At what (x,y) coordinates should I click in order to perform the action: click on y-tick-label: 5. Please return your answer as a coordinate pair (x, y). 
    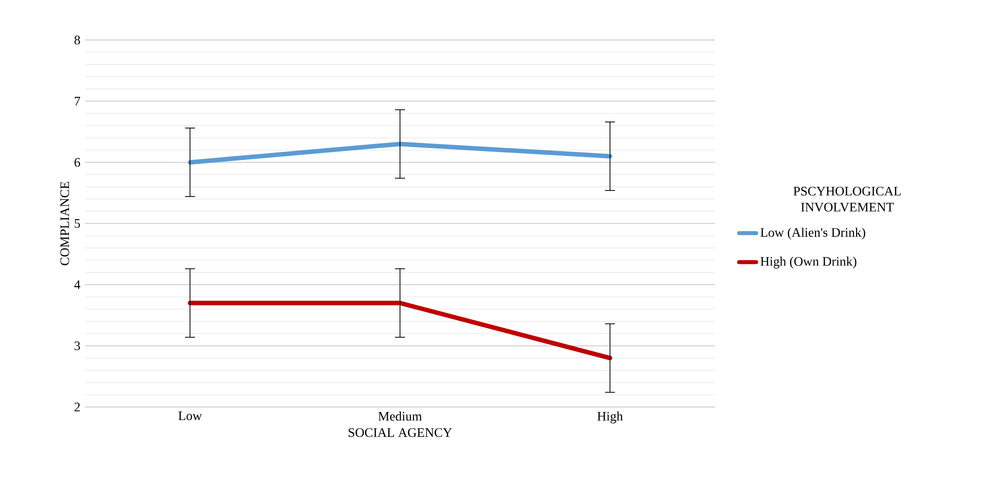
    Looking at the image, I should click on (77, 223).